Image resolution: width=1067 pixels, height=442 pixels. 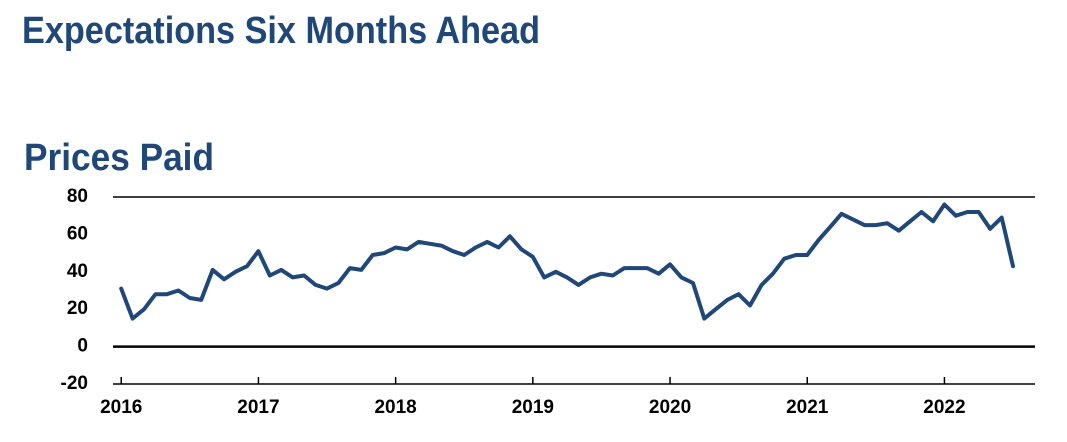 I want to click on x-tick-label: 2020, so click(x=670, y=407).